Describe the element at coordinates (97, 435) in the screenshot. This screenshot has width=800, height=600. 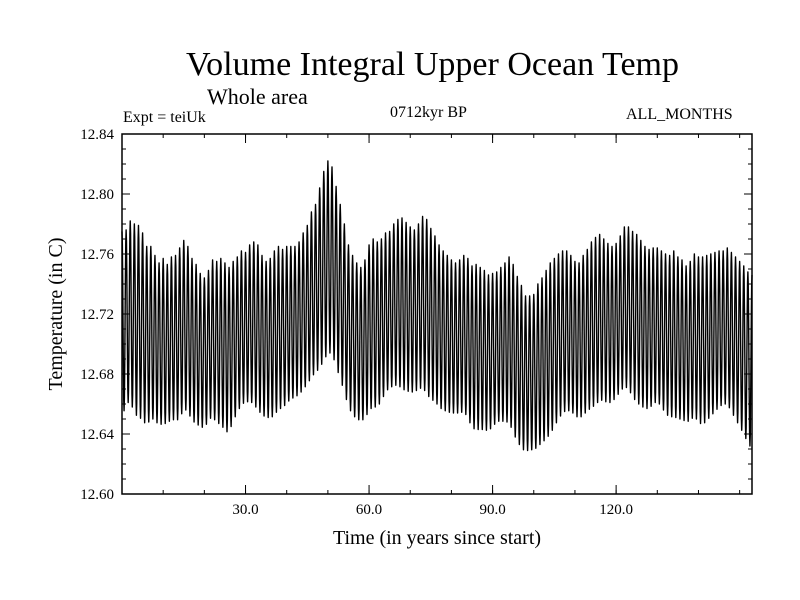
I see `y-tick-label: 12.64` at that location.